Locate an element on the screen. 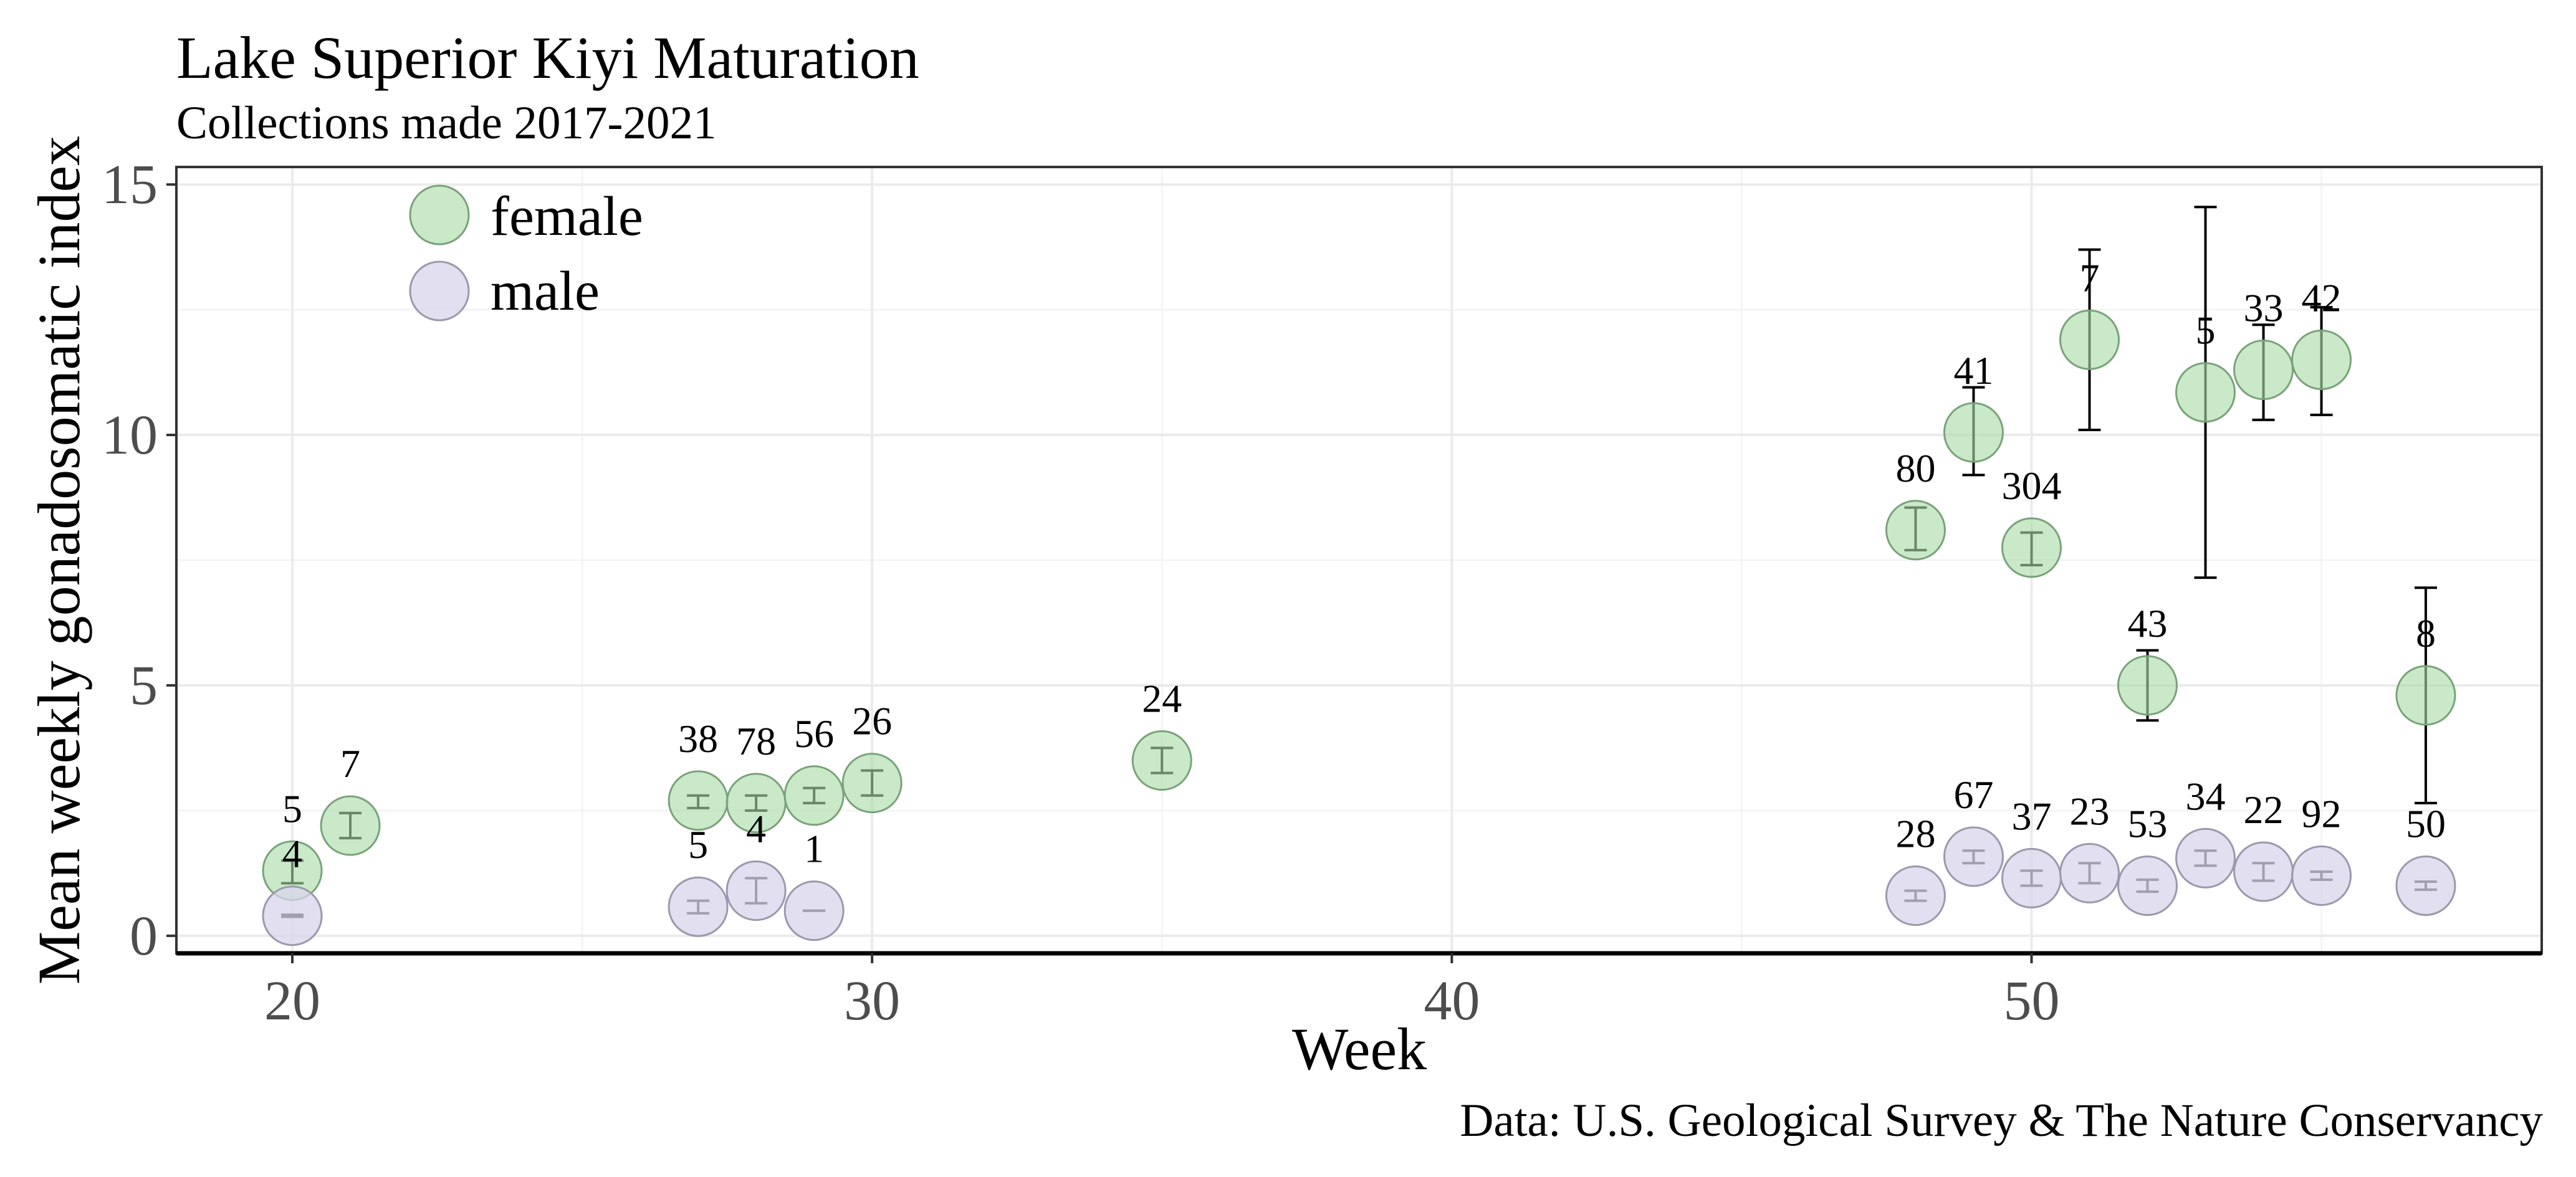 The height and width of the screenshot is (1177, 2576). n-label-male: 50 is located at coordinates (2426, 823).